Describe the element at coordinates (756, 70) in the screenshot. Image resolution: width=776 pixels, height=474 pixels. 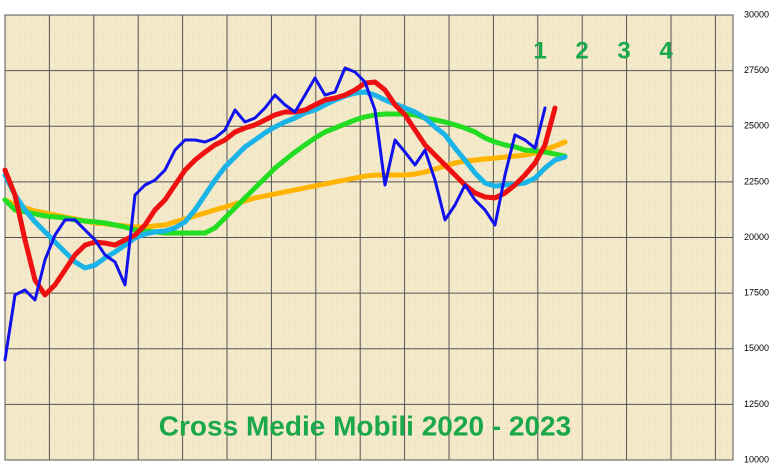
I see `y-tick-label: 27500` at that location.